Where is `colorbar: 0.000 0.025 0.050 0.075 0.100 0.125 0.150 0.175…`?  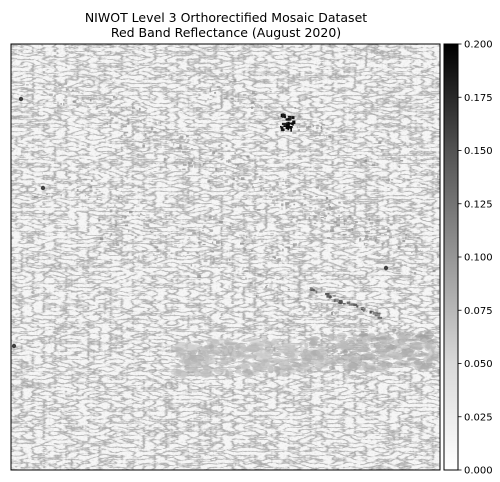 colorbar: 0.000 0.025 0.050 0.075 0.100 0.125 0.150 0.175… is located at coordinates (468, 258).